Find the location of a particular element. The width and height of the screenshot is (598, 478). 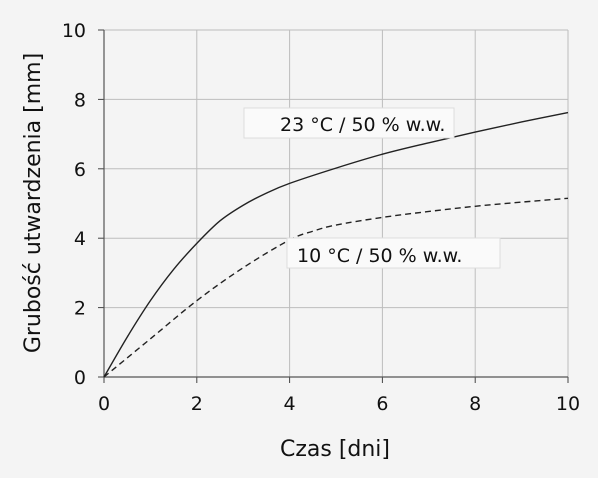

annotation-23c-box is located at coordinates (349, 123).